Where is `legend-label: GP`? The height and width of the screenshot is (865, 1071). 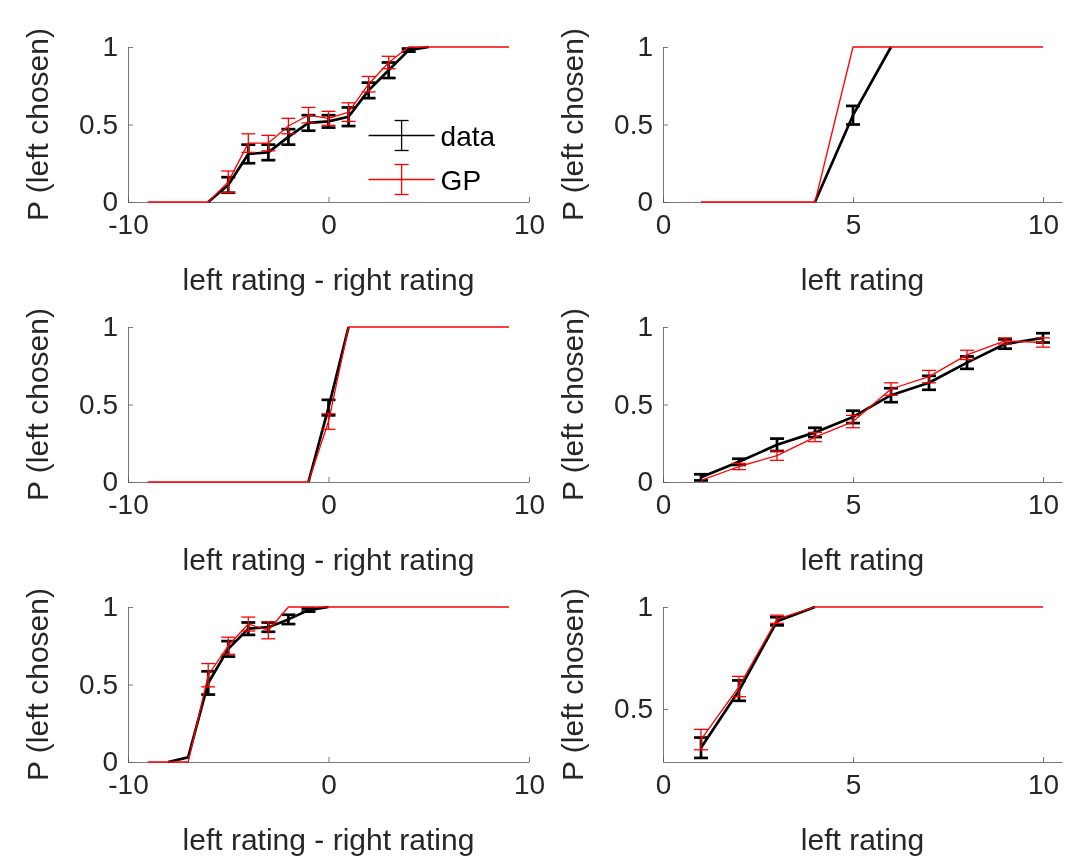 legend-label: GP is located at coordinates (461, 180).